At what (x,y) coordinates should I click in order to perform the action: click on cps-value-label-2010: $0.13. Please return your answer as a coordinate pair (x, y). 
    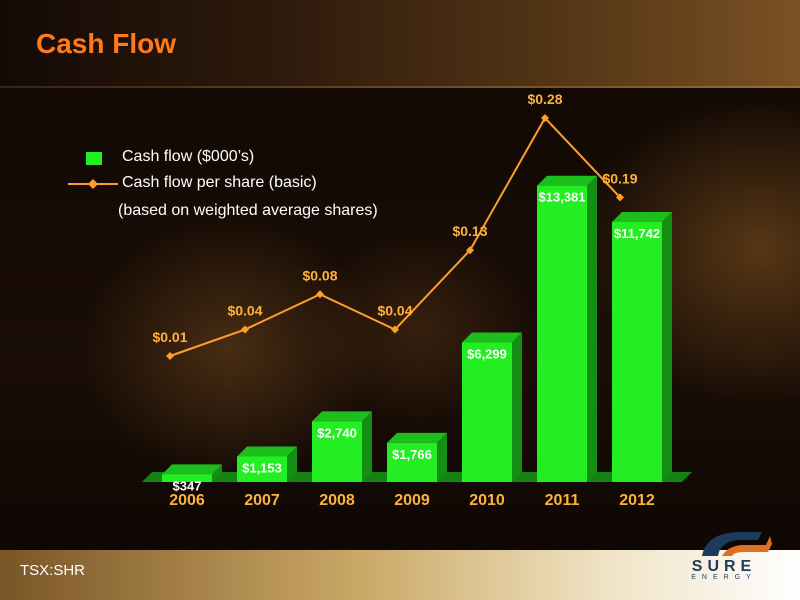
    Looking at the image, I should click on (469, 231).